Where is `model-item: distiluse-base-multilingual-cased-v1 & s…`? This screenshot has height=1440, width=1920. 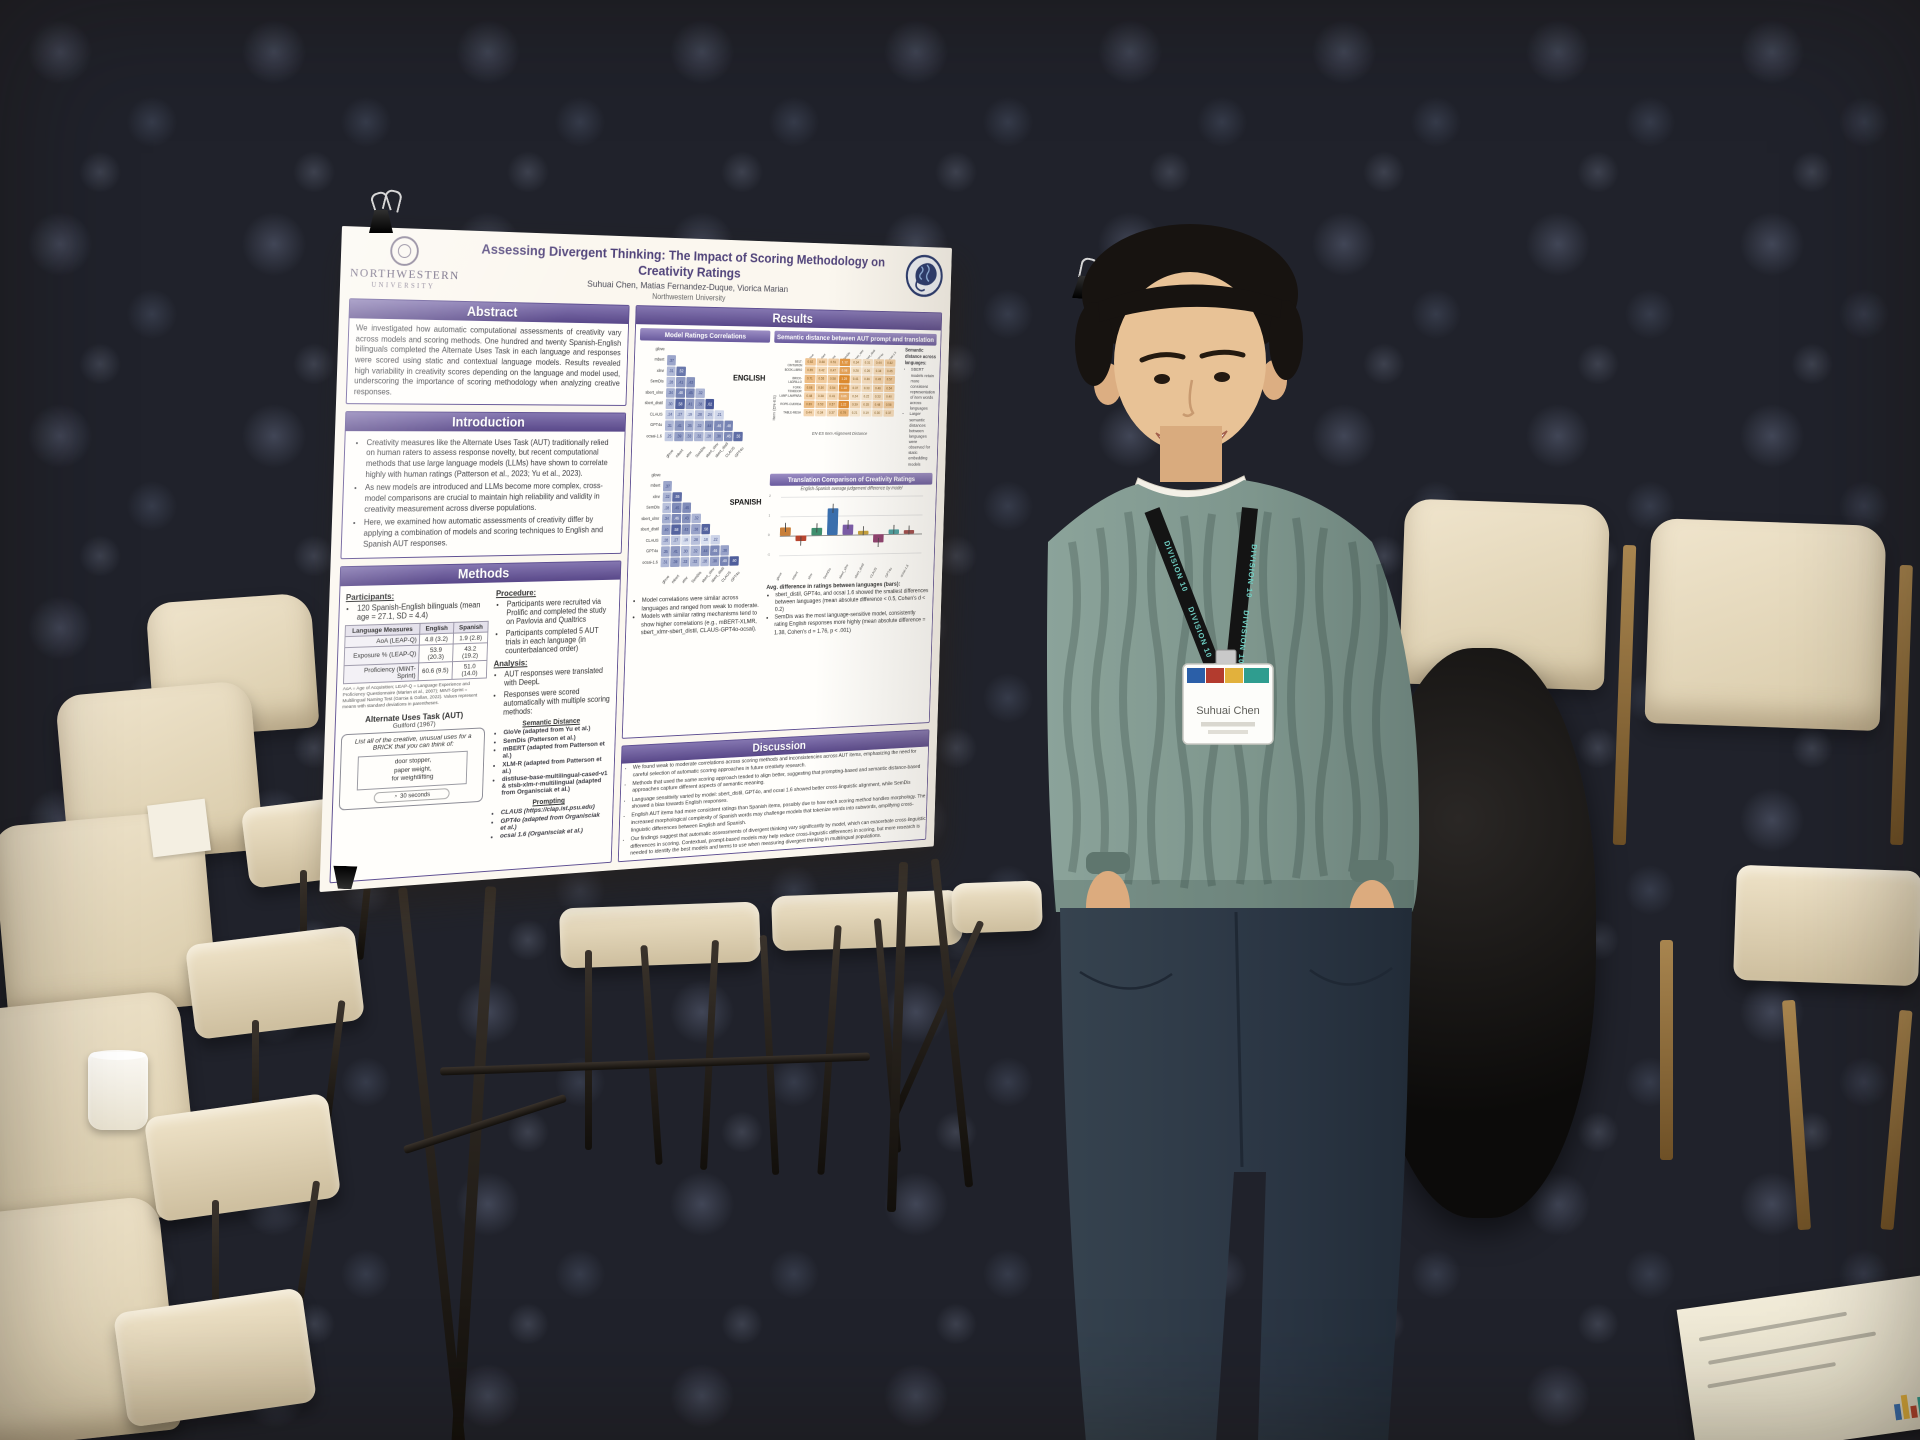
model-item: distiluse-base-multilingual-cased-v1 & s… is located at coordinates (554, 784).